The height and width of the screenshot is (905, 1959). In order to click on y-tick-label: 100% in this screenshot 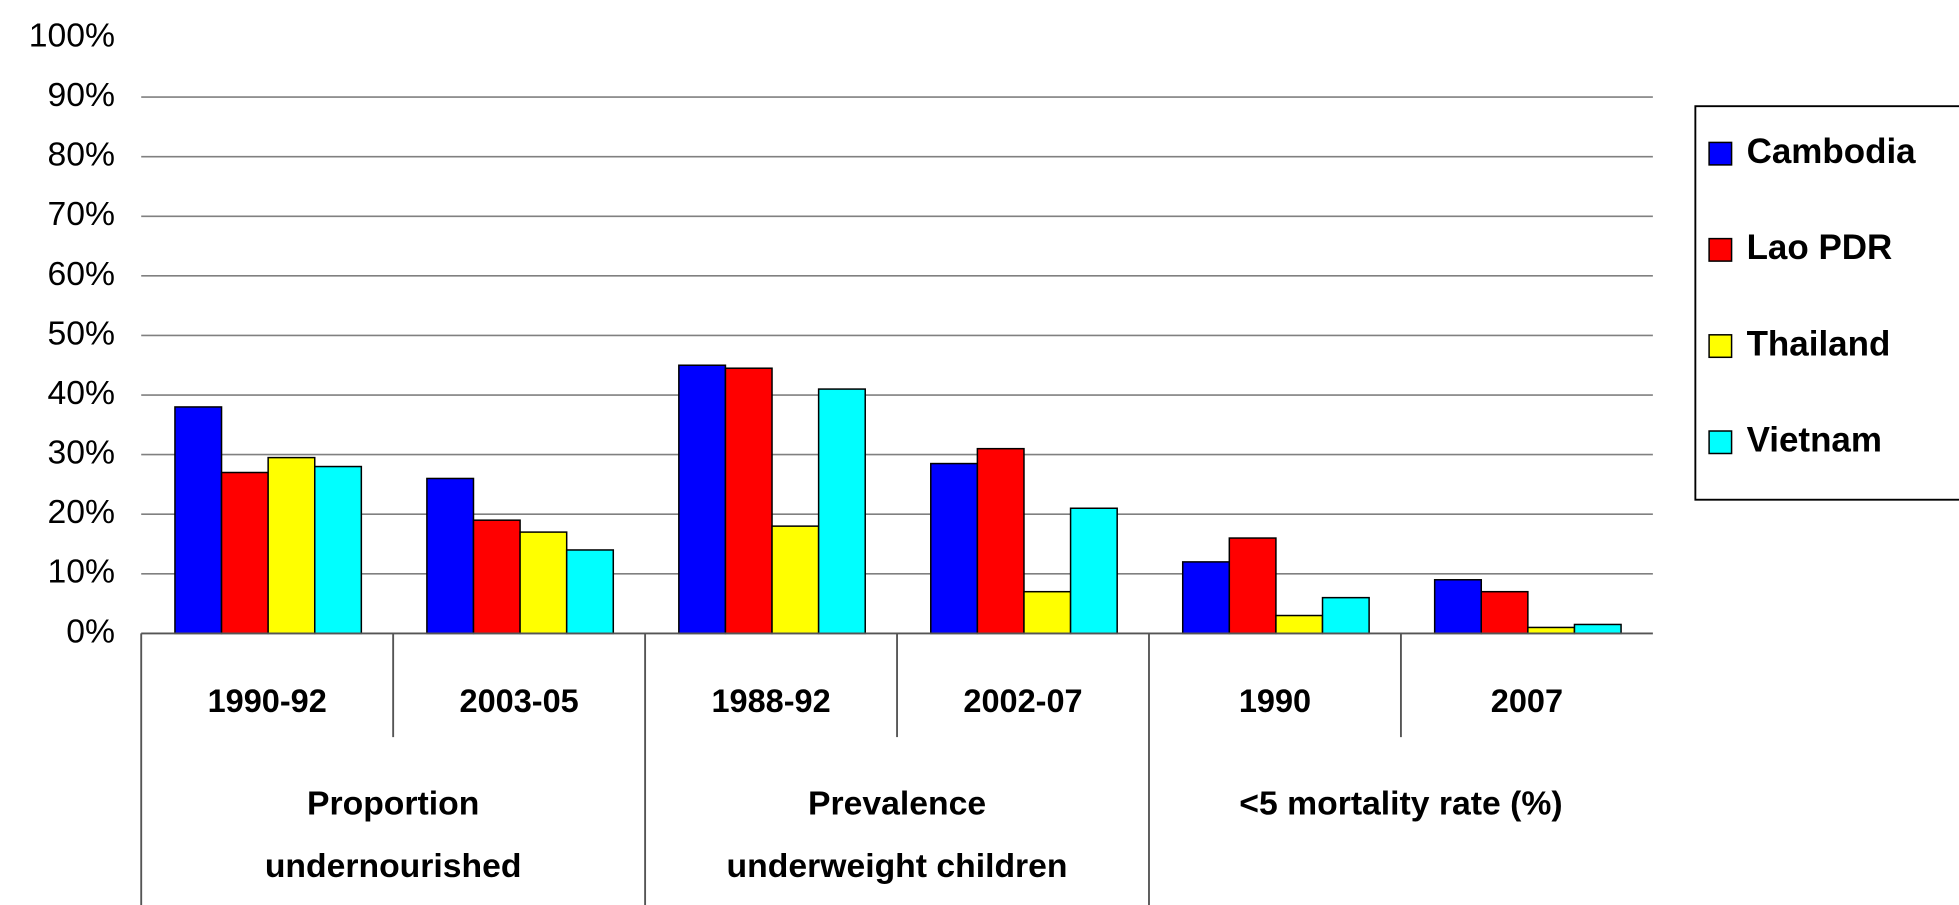, I will do `click(72, 35)`.